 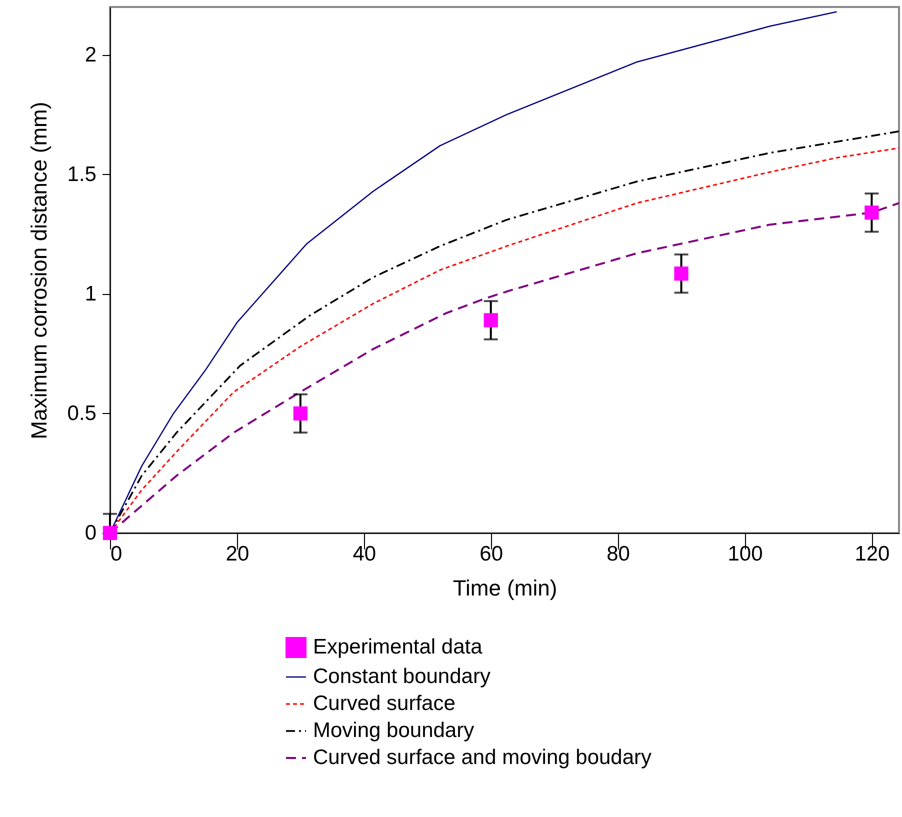 What do you see at coordinates (90, 54) in the screenshot?
I see `y-tick-label: 2` at bounding box center [90, 54].